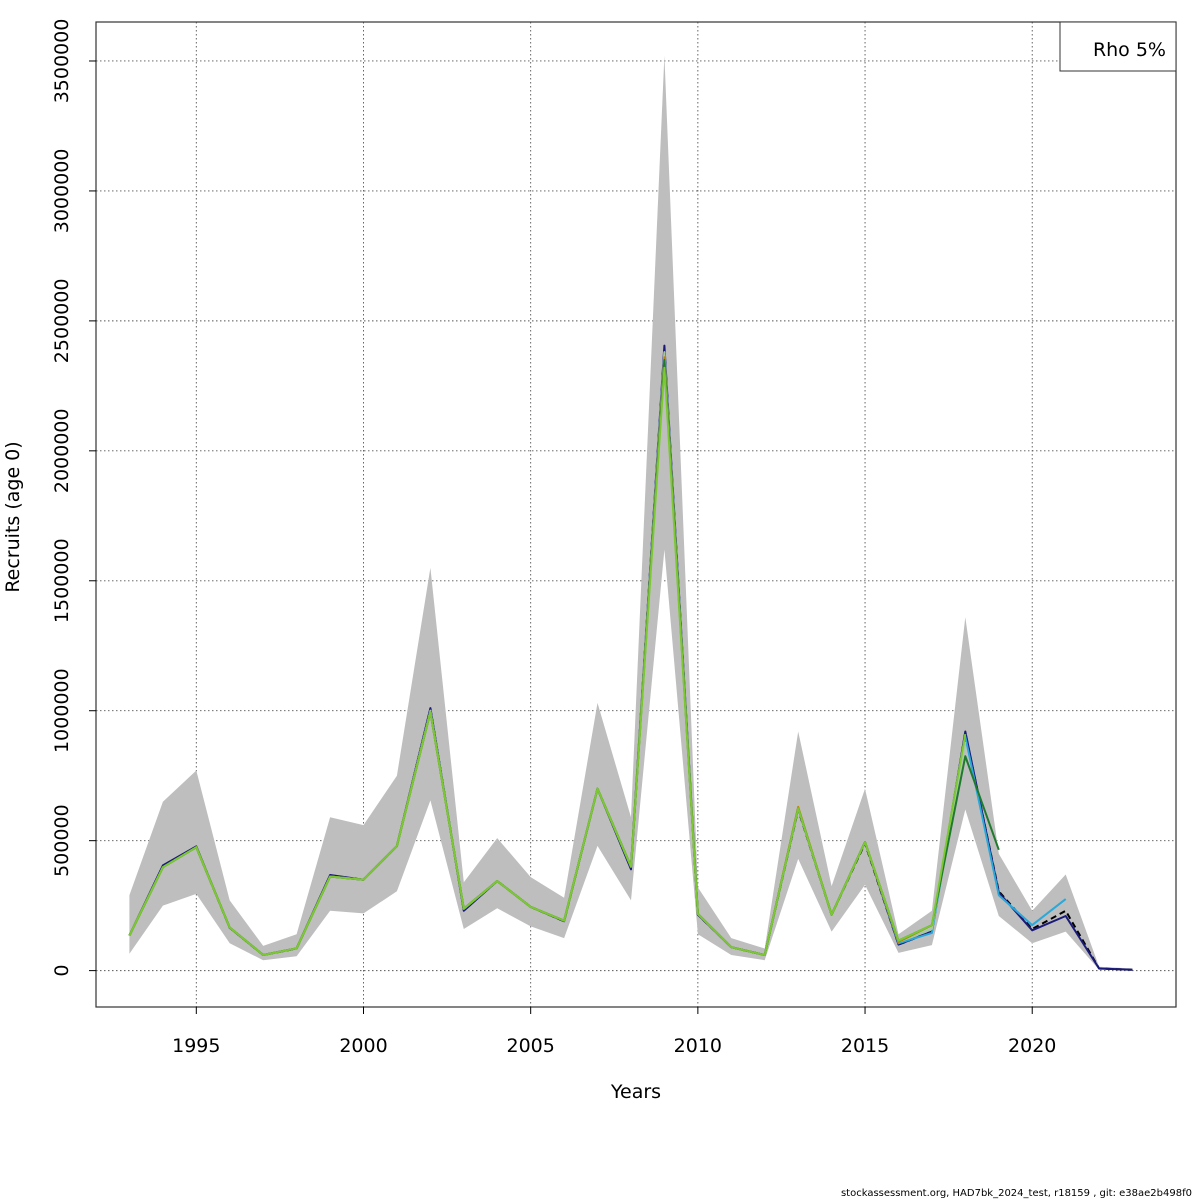  I want to click on x-tick-label: 2005, so click(530, 1046).